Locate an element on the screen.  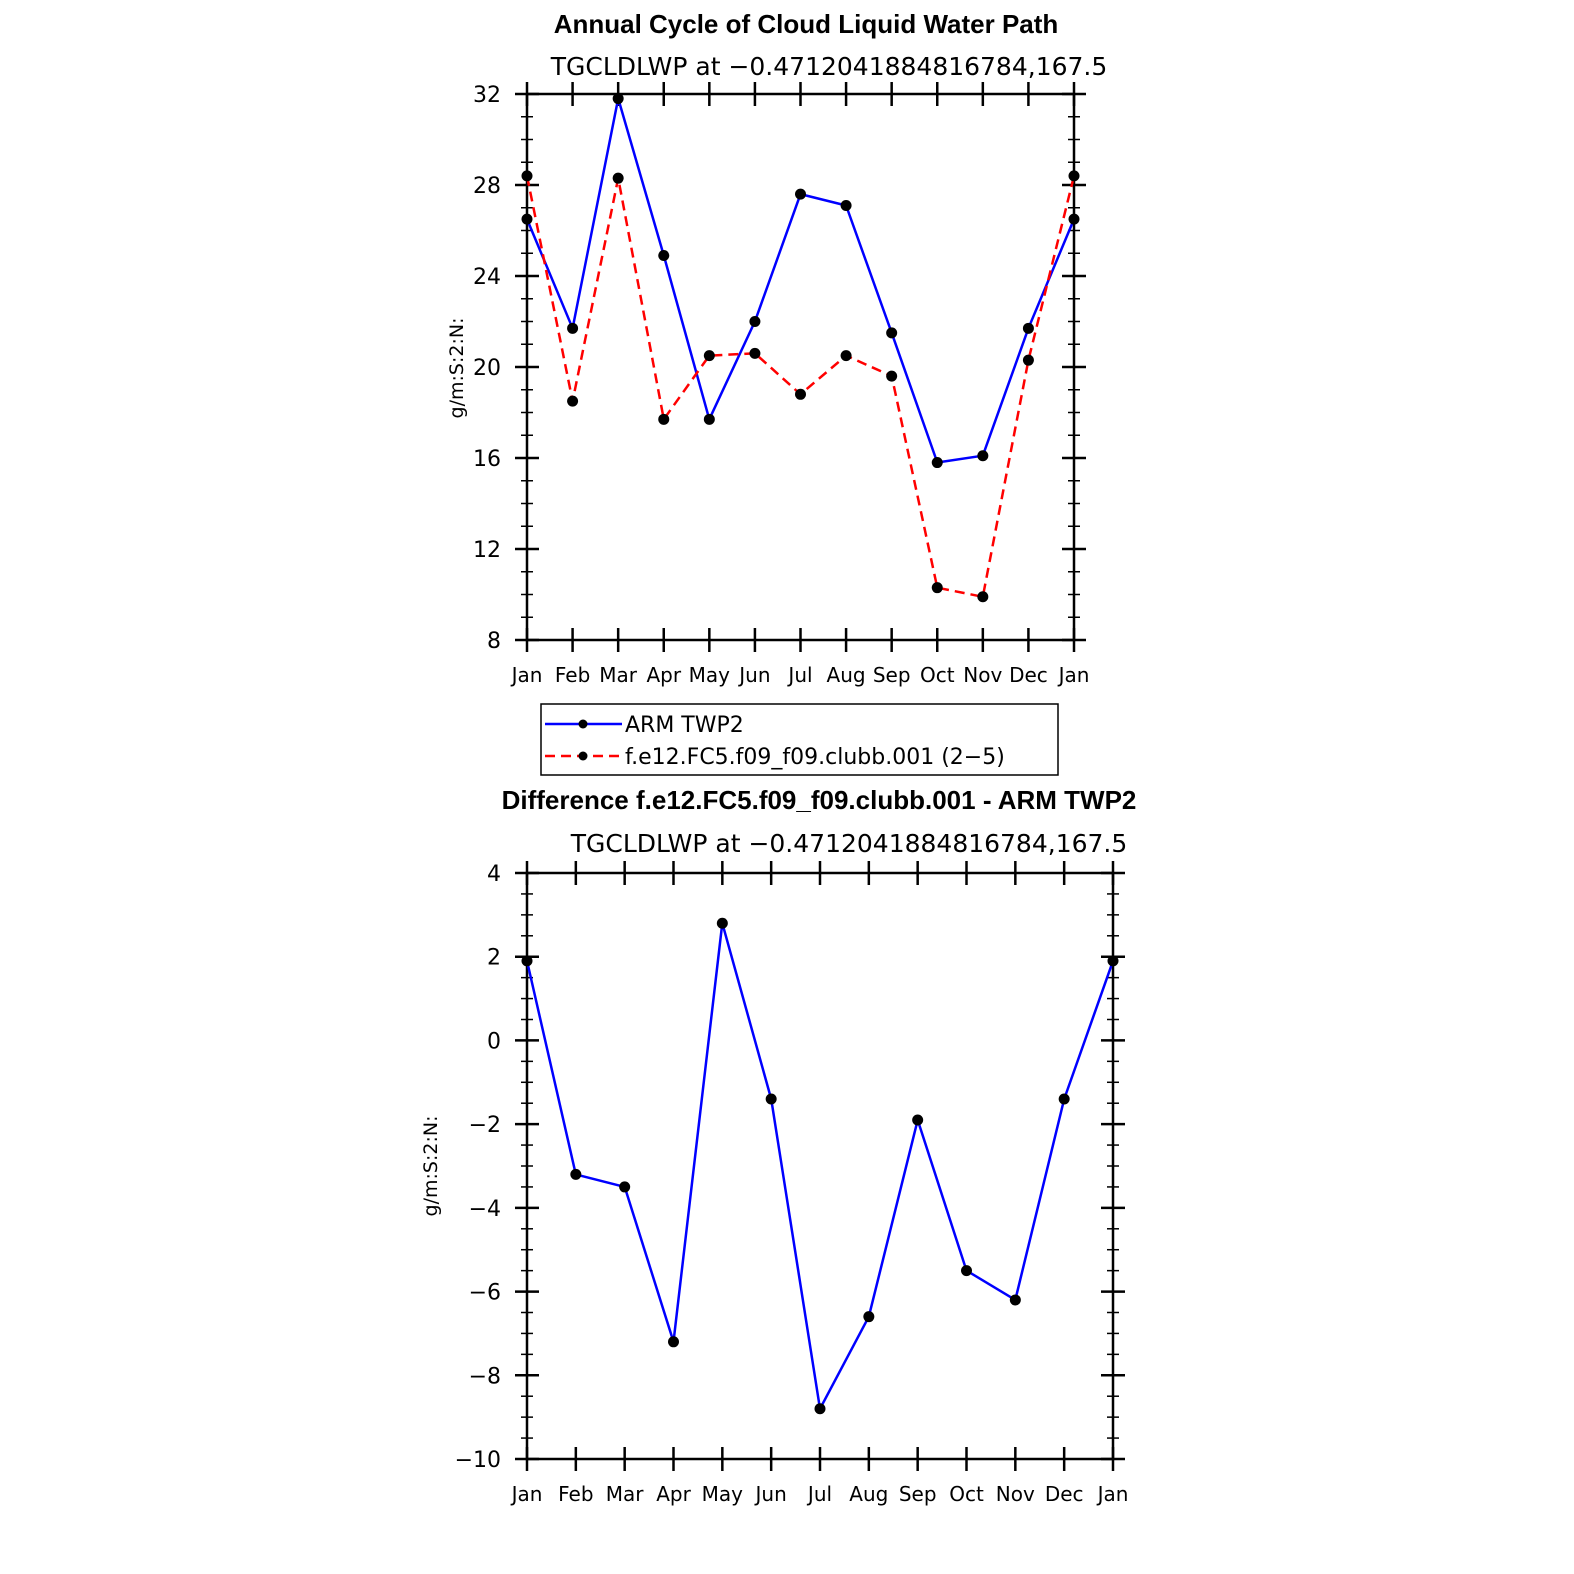
chart-2-y-axis-label: g/m:S:2:N: is located at coordinates (431, 1166).